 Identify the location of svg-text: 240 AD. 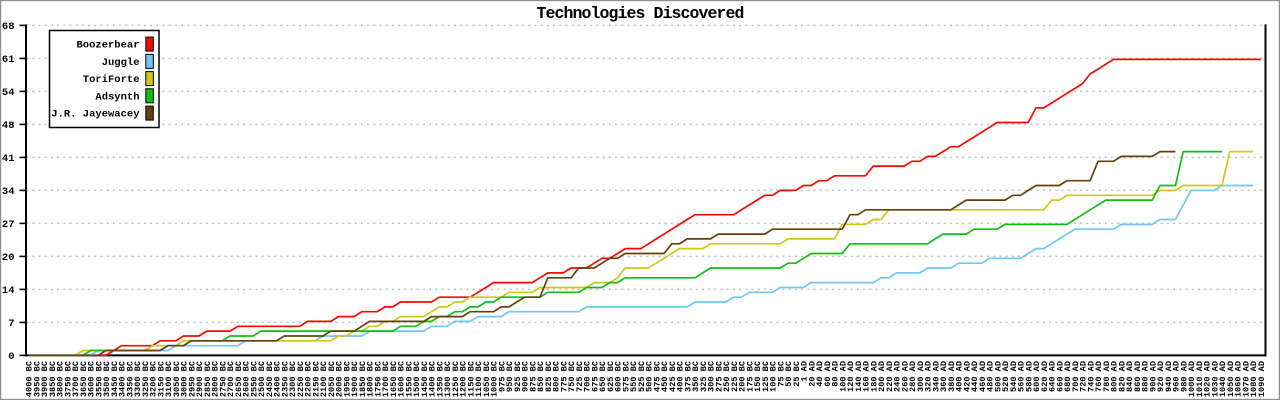
(898, 376).